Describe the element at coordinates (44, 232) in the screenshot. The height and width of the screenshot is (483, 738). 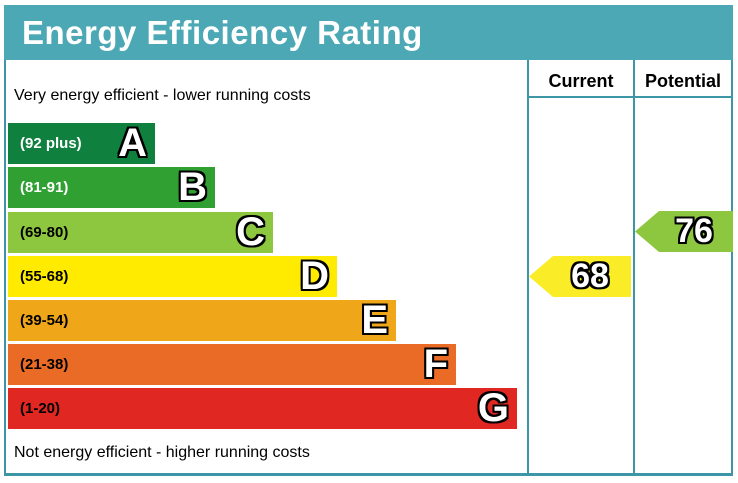
I see `band-range-label: (69-80)` at that location.